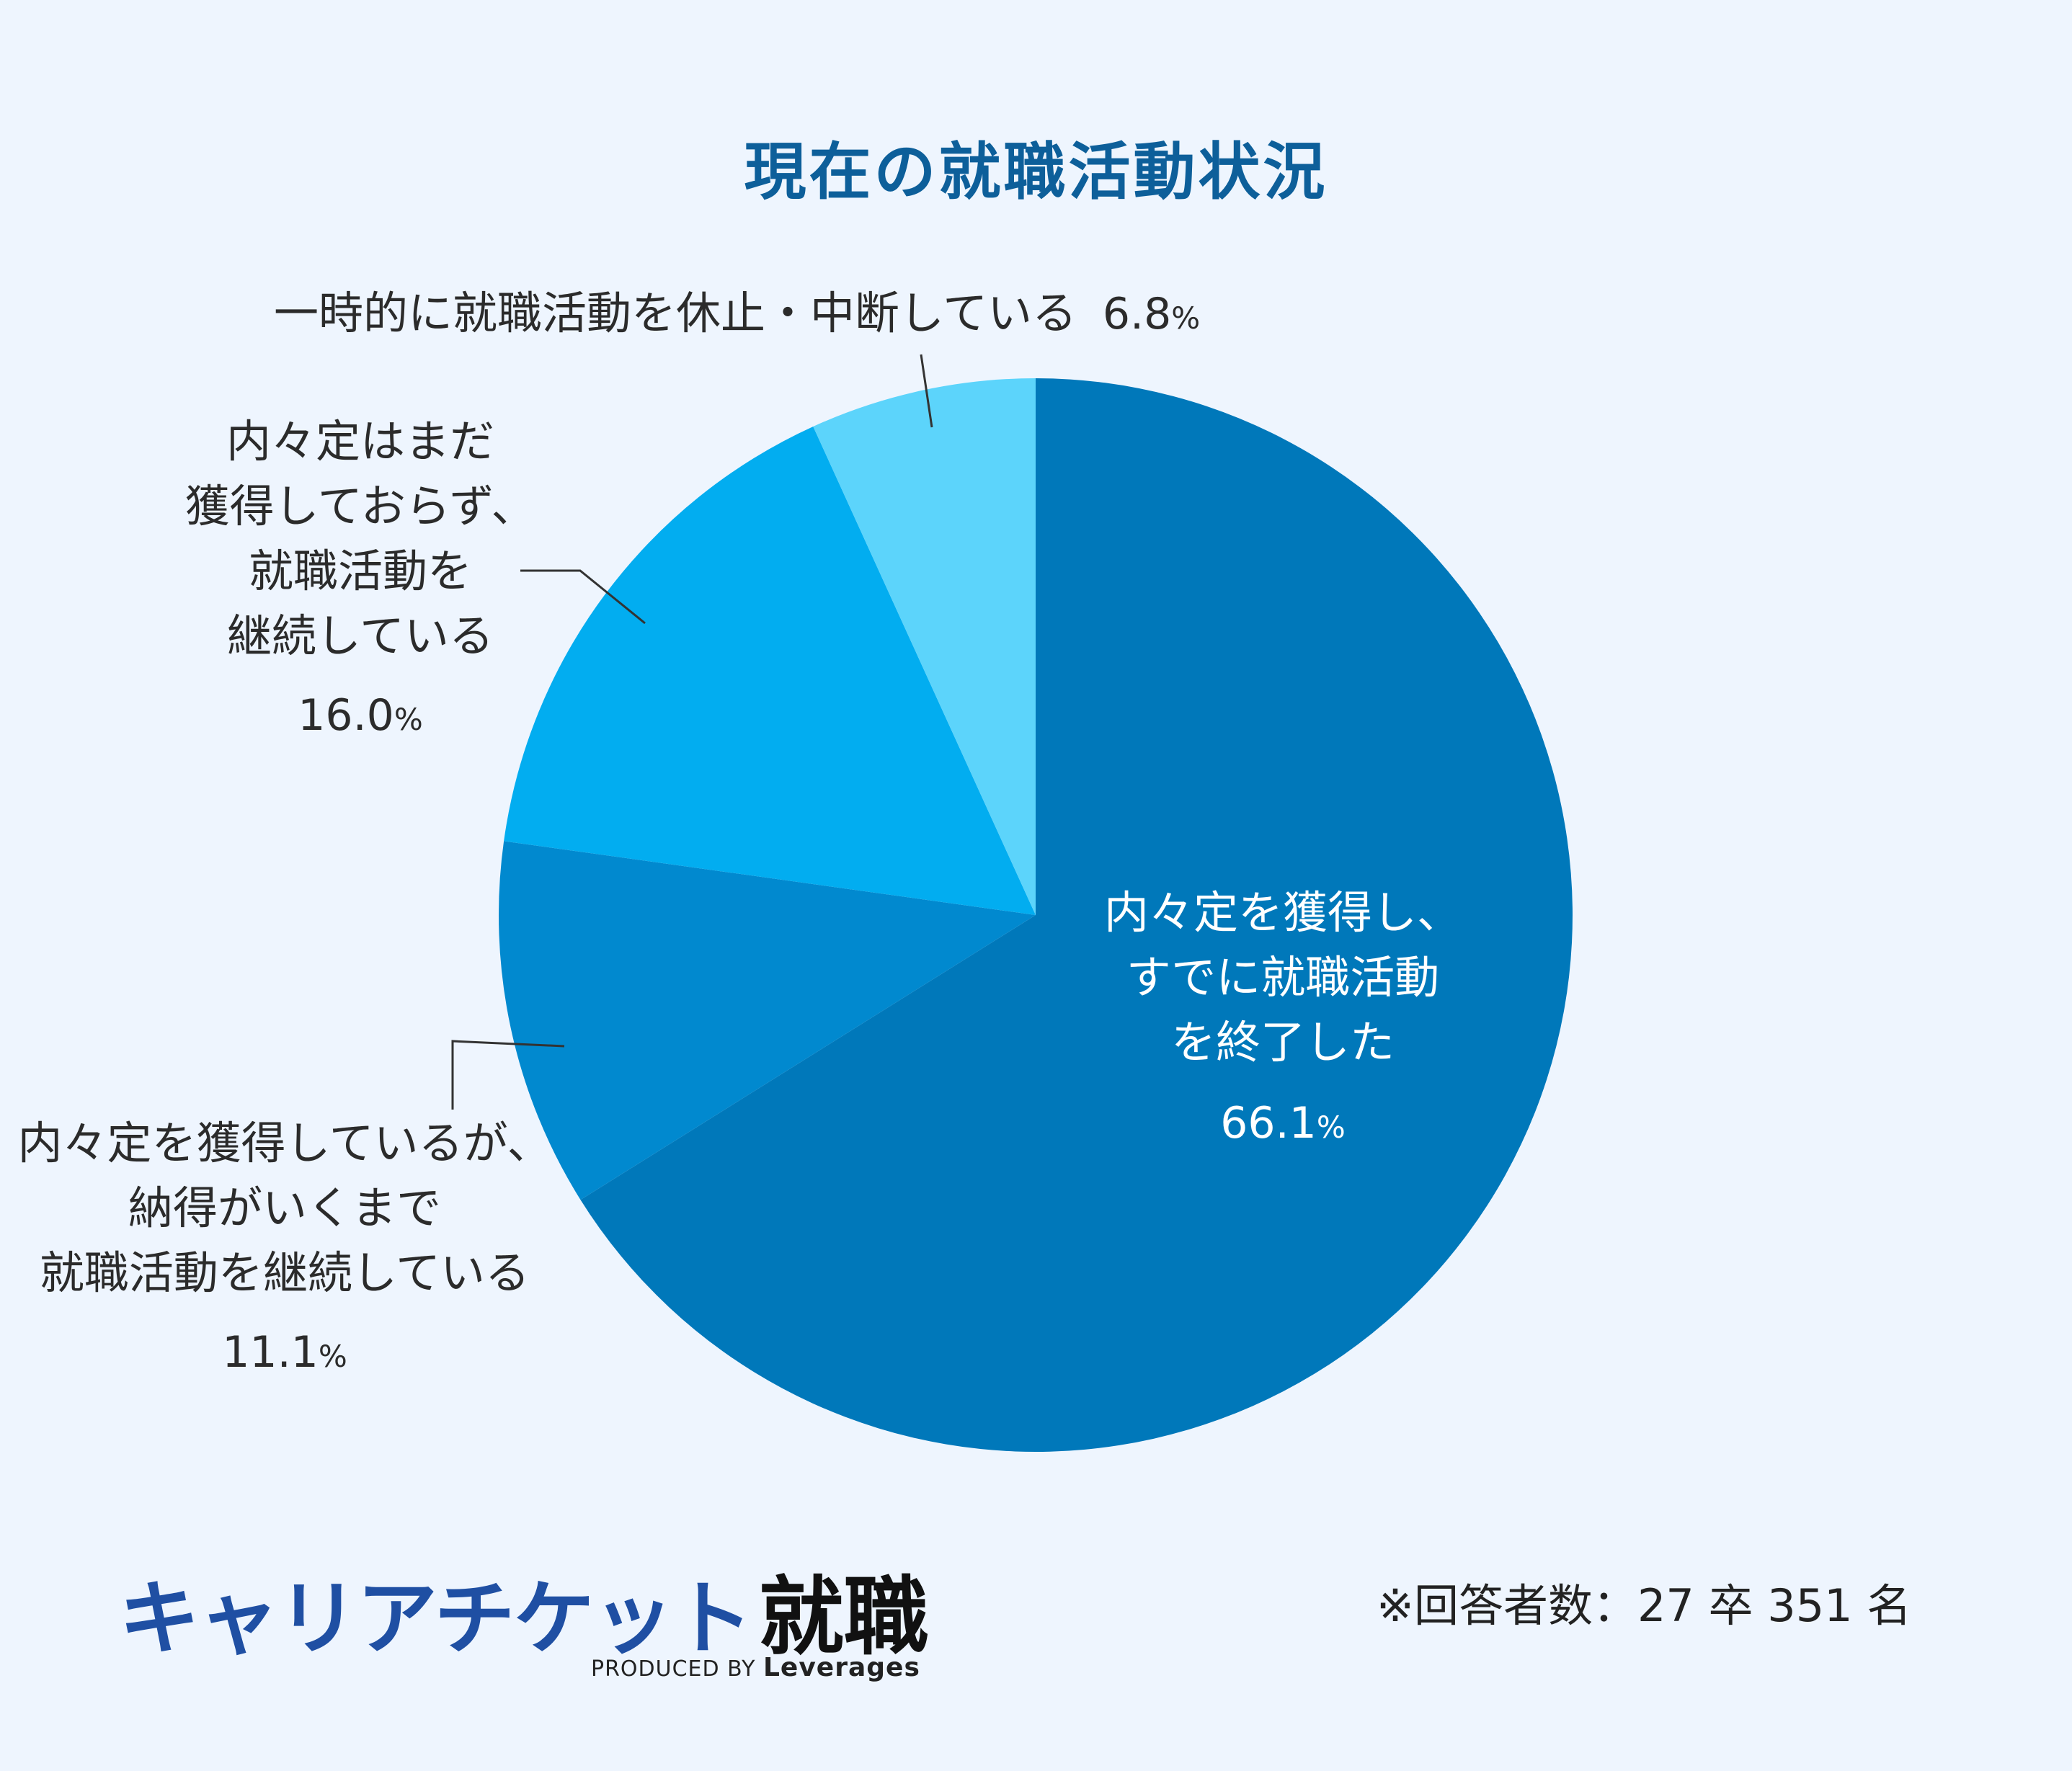 The height and width of the screenshot is (1771, 2072). Describe the element at coordinates (360, 442) in the screenshot. I see `slice-label-line: 内々定はまだ` at that location.